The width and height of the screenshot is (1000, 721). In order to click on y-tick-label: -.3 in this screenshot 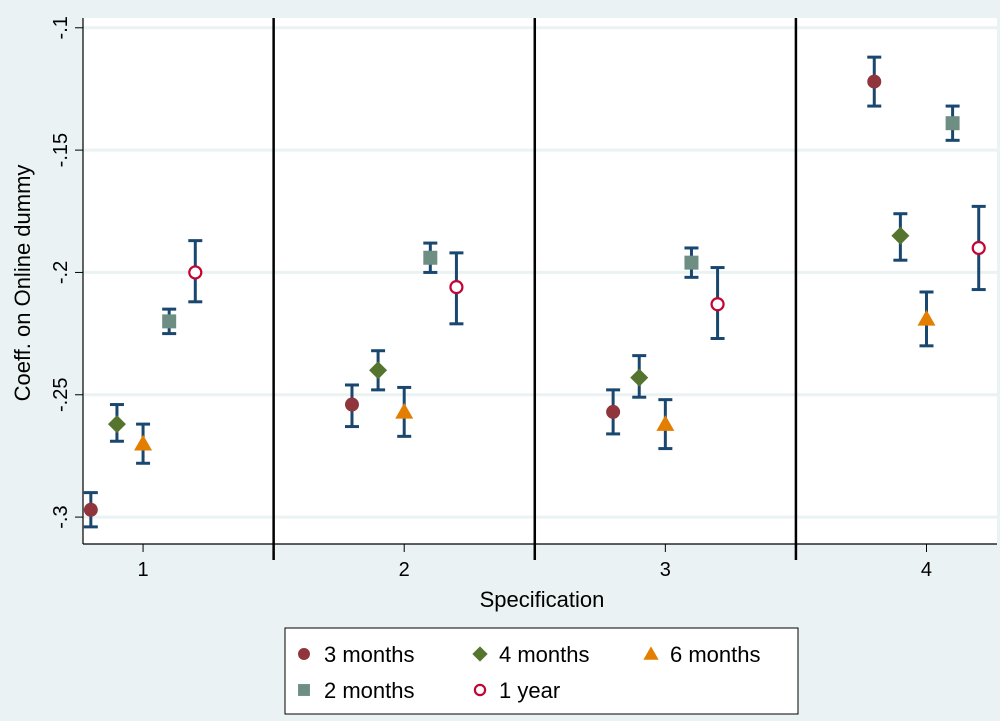, I will do `click(61, 516)`.